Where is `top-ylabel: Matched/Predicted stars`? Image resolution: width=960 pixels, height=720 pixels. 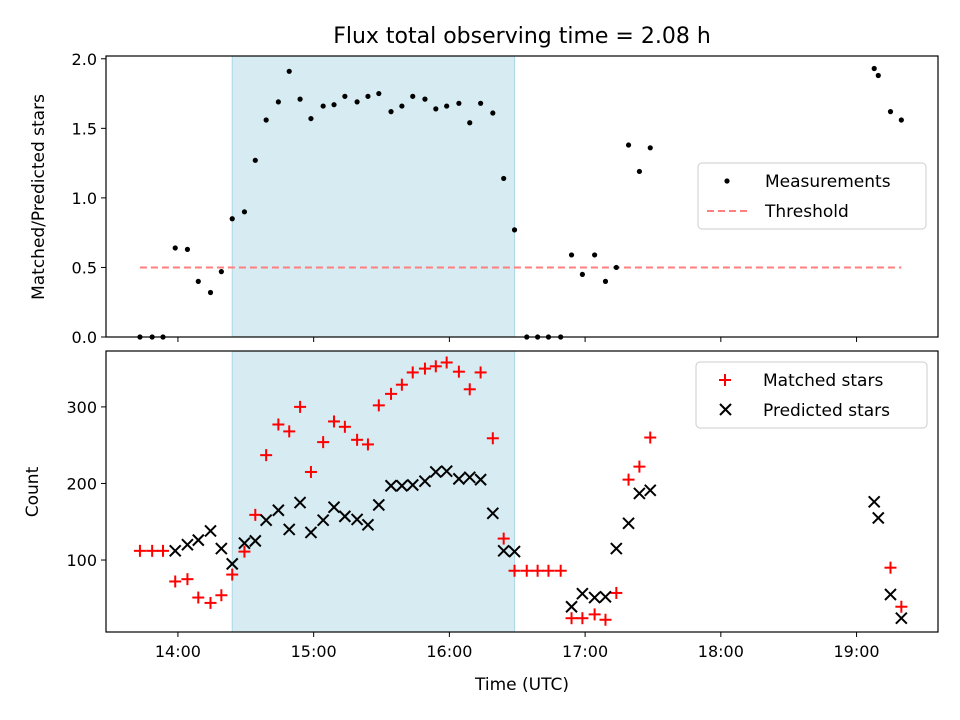 top-ylabel: Matched/Predicted stars is located at coordinates (39, 197).